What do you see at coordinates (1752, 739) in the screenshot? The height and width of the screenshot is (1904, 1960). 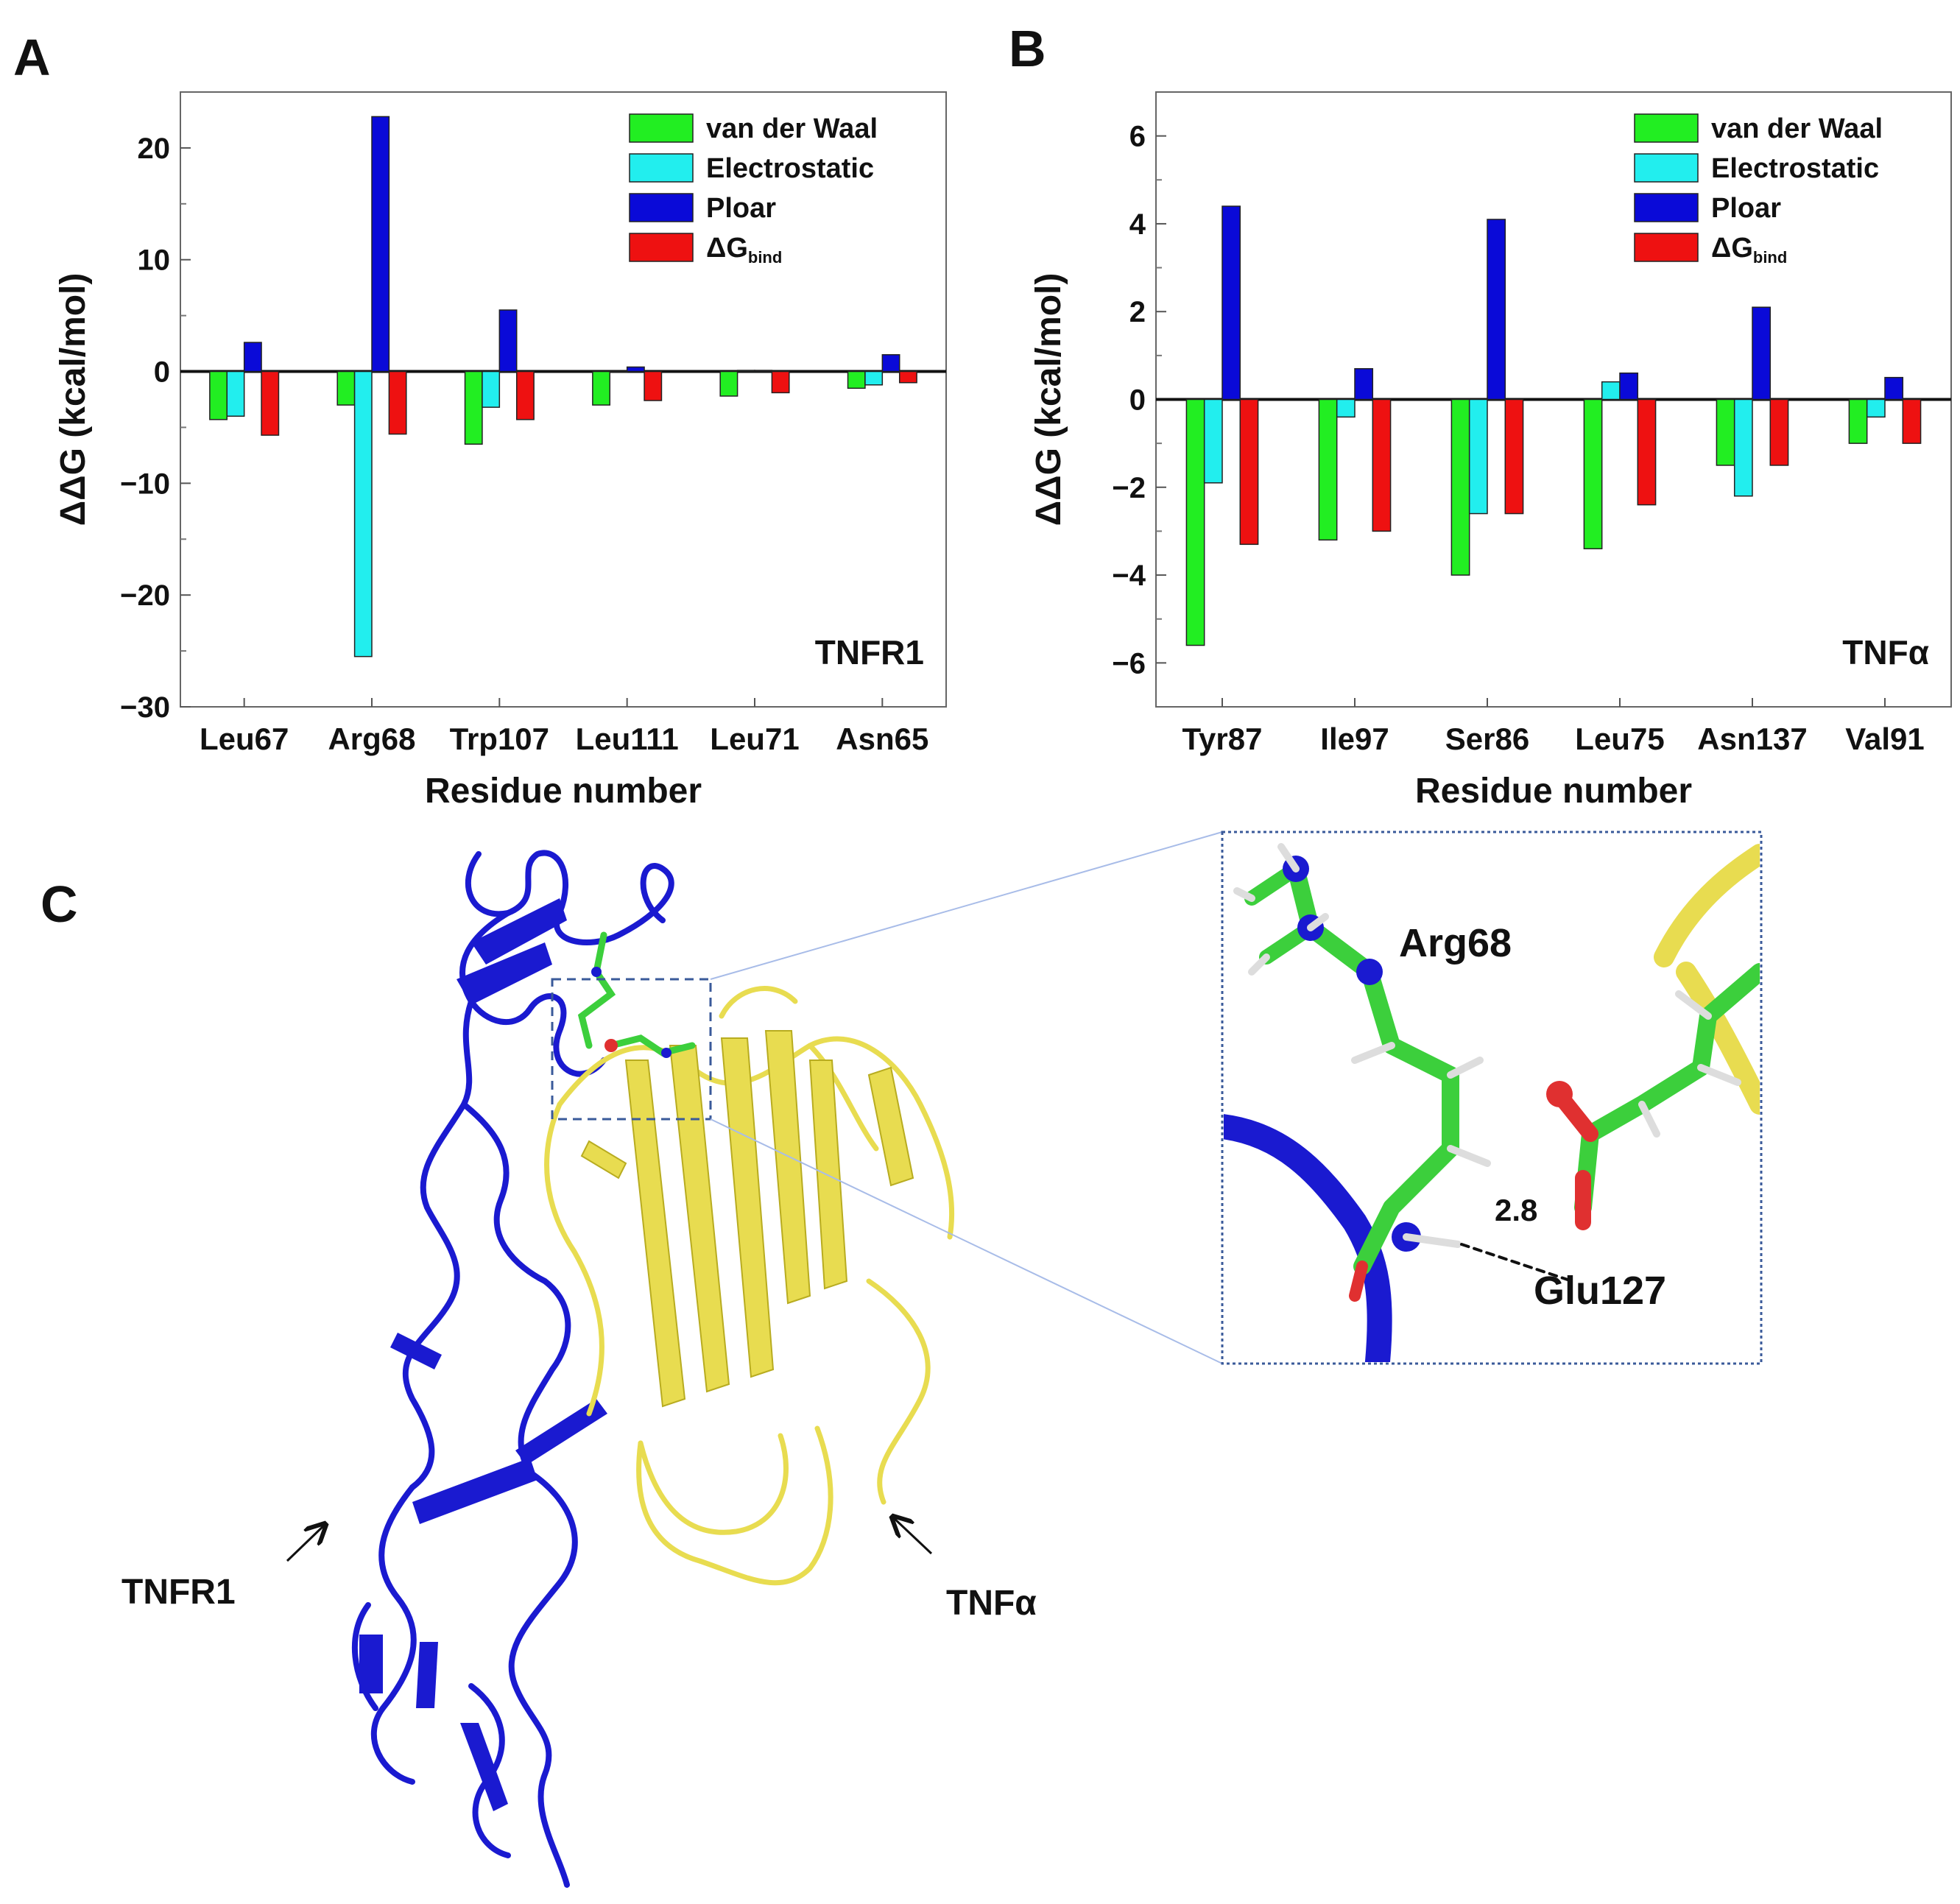 I see `x-tick-label: Asn137` at bounding box center [1752, 739].